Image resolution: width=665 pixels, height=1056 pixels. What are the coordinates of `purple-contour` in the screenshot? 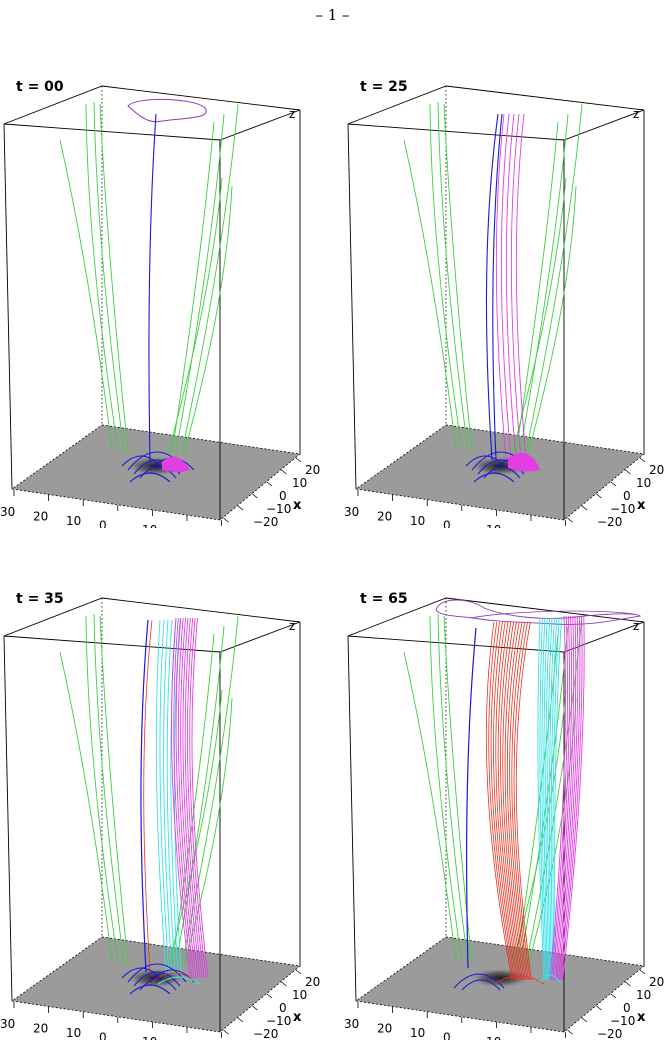 It's located at (167, 111).